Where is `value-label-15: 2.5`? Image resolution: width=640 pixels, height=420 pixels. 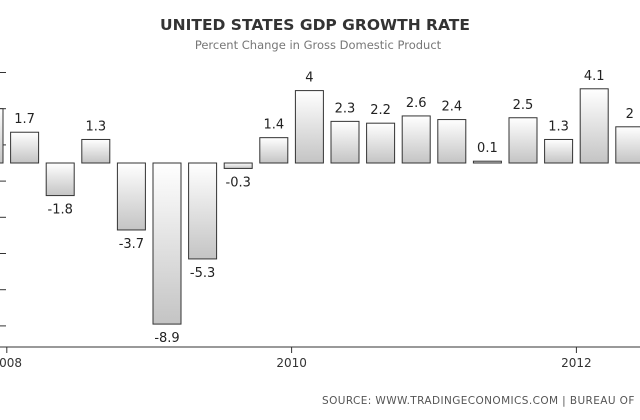
value-label-15: 2.5 is located at coordinates (523, 105).